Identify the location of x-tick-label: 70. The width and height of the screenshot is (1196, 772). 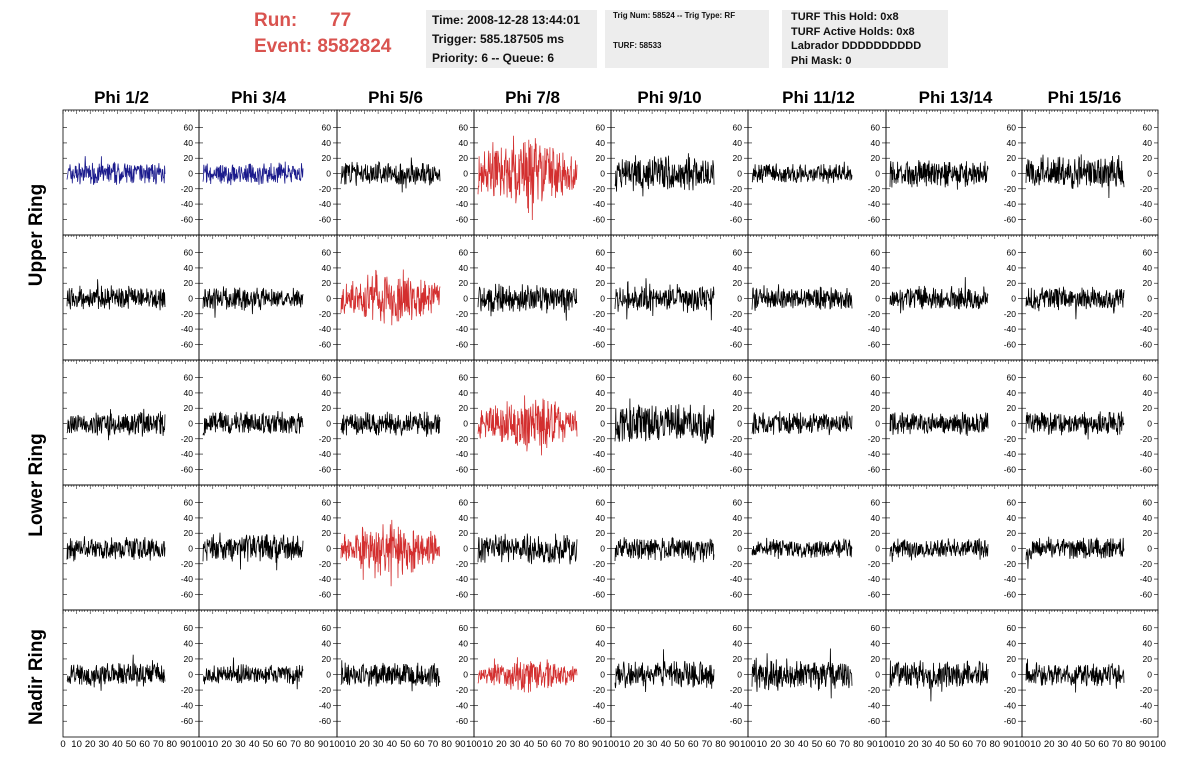
(295, 744).